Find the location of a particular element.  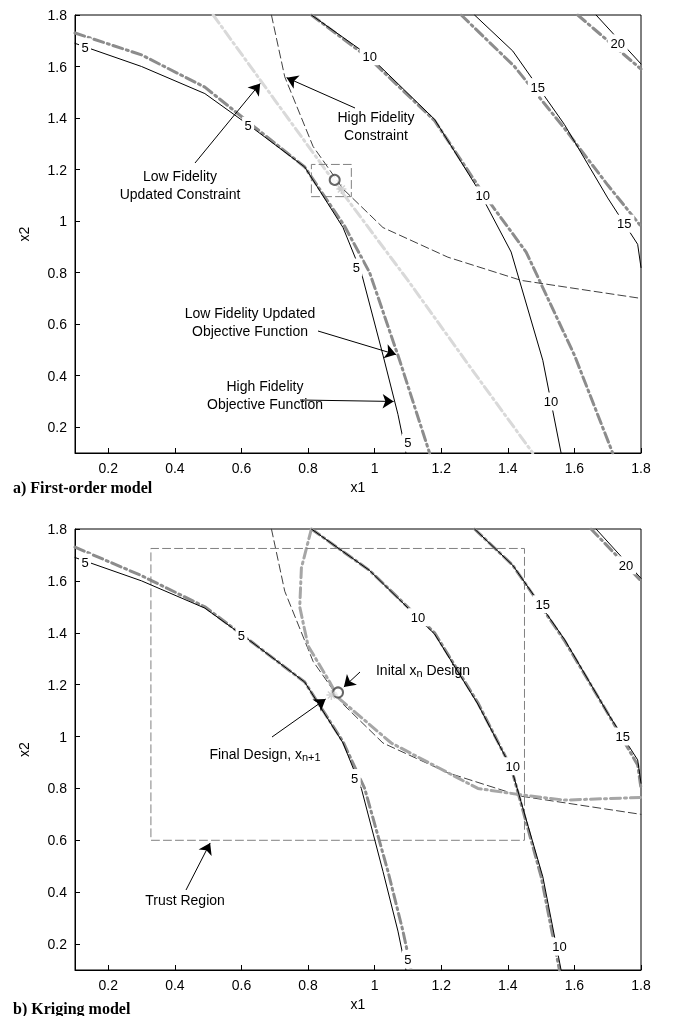

annotation: Trust Region is located at coordinates (185, 900).